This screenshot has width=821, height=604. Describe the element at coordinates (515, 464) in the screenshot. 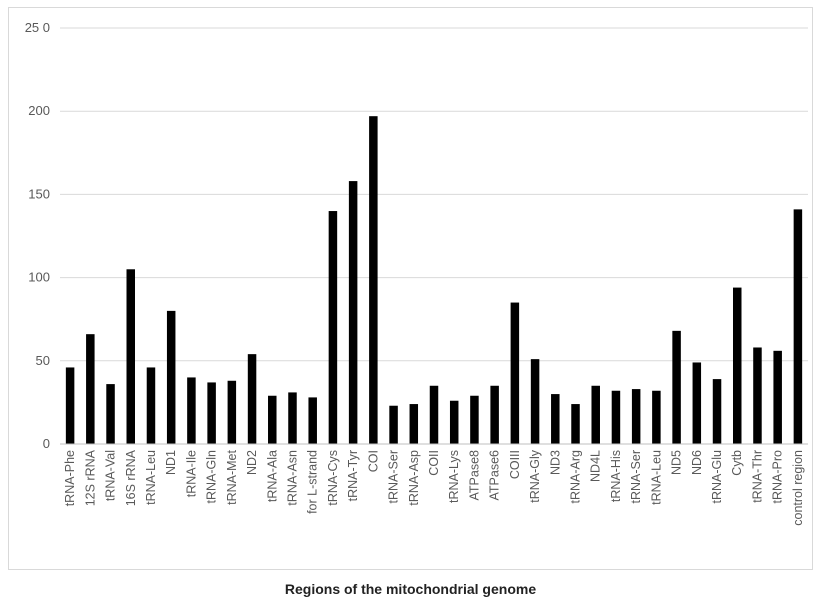

I see `x-tick-label: COIII` at that location.